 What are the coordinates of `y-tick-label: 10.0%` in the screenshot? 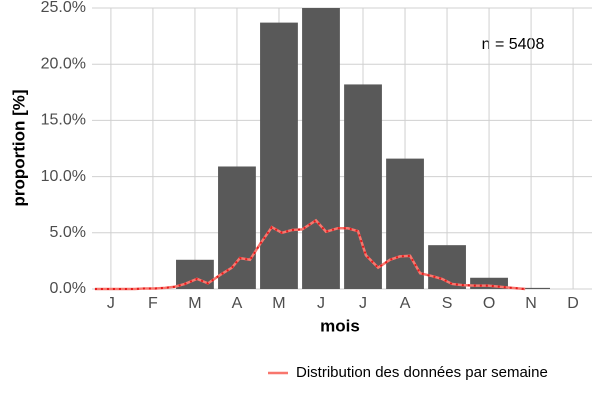 It's located at (63, 176).